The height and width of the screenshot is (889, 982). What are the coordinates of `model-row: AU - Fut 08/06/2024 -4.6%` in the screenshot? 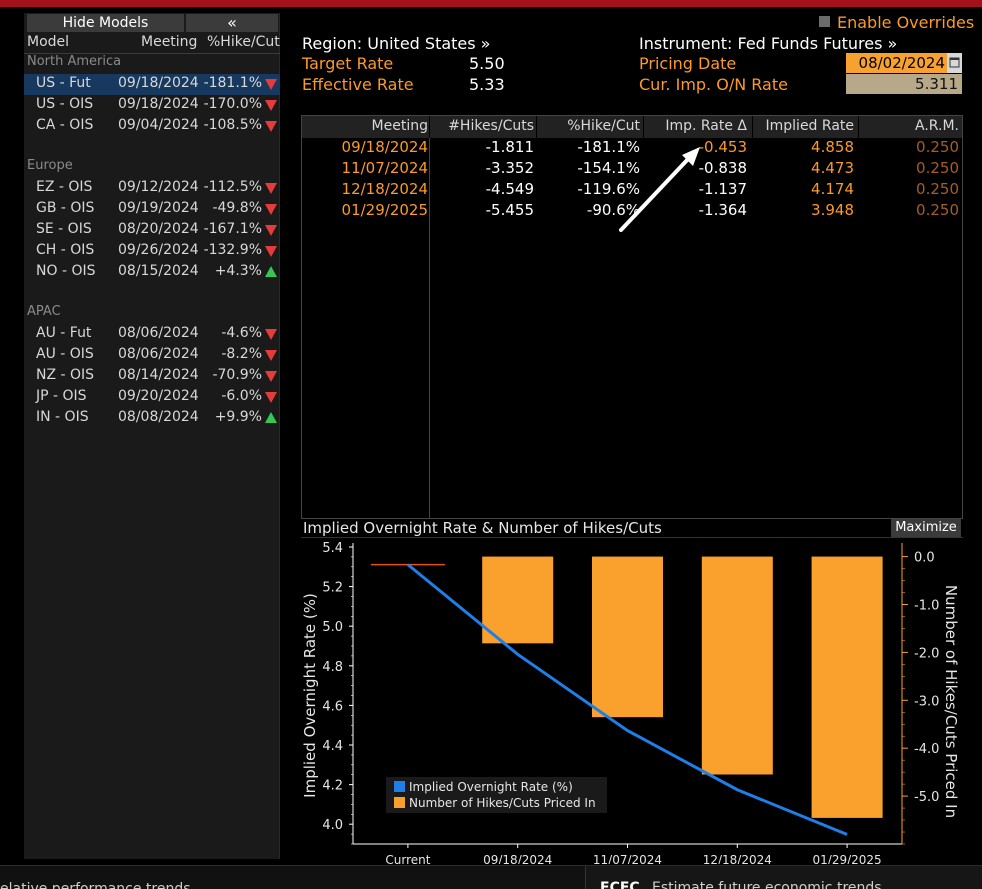 It's located at (152, 334).